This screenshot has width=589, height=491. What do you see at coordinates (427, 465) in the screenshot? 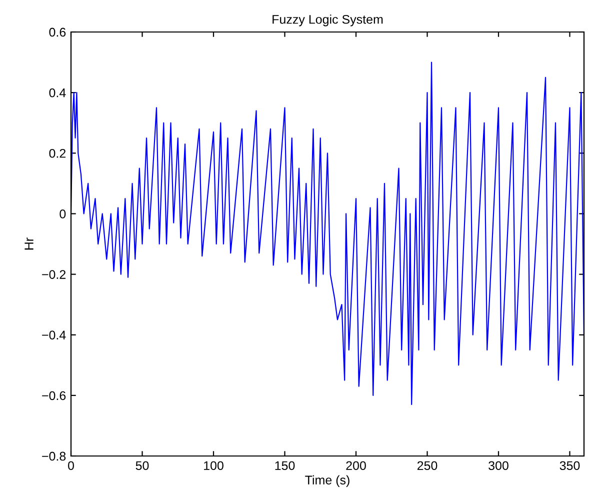
I see `x-tick-label: 250` at bounding box center [427, 465].